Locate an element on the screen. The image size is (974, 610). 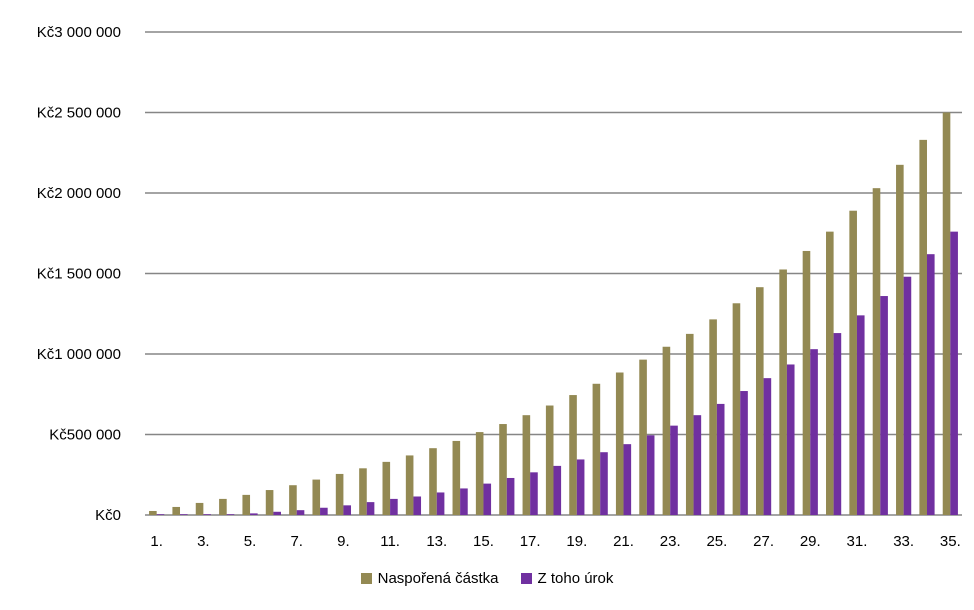
y-tick-label: Kč3 000 000 is located at coordinates (79, 32).